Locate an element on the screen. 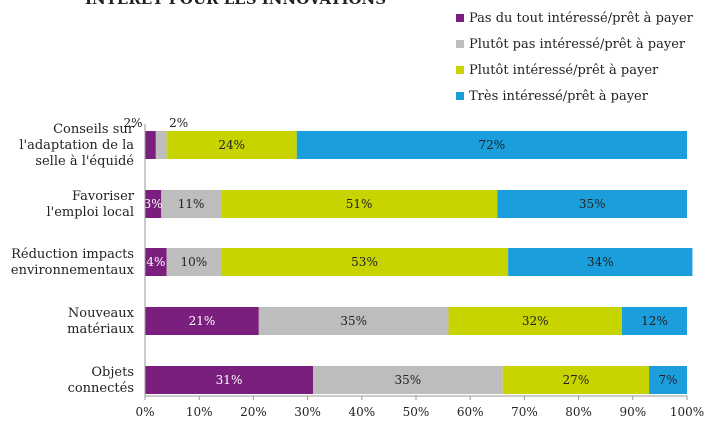  data-label: 72% is located at coordinates (492, 145).